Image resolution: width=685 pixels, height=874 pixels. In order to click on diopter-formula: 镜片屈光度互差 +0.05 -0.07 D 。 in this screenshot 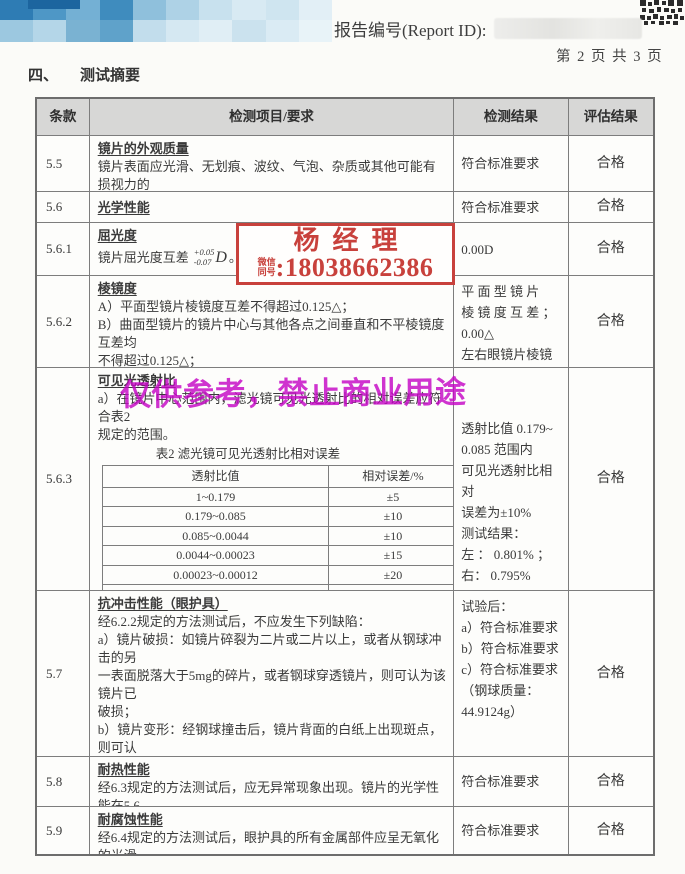, I will do `click(273, 258)`.